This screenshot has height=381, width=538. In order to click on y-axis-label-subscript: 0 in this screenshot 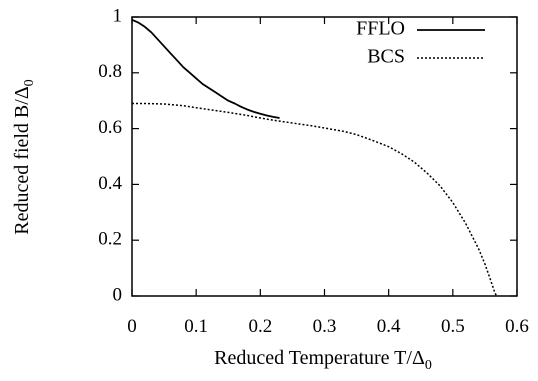, I will do `click(29, 82)`.